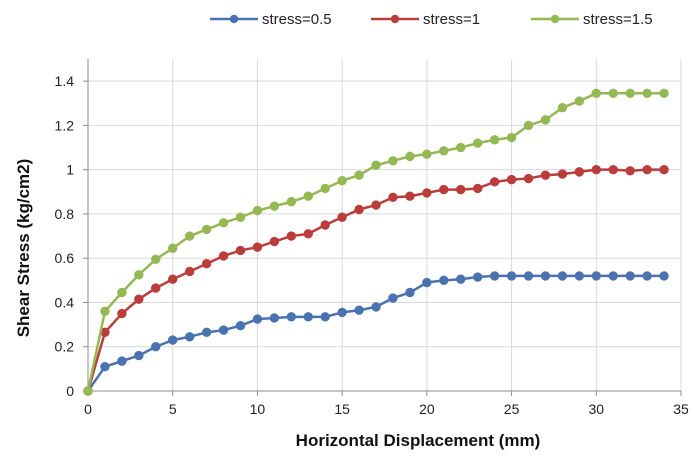 Image resolution: width=693 pixels, height=461 pixels. I want to click on y-axis-title: Shear Stress (kg/cm2), so click(23, 248).